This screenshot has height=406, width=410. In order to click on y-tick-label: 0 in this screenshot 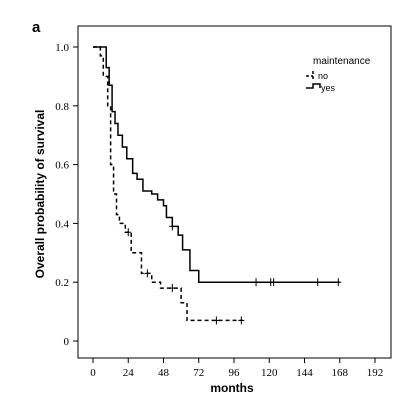, I will do `click(67, 342)`.